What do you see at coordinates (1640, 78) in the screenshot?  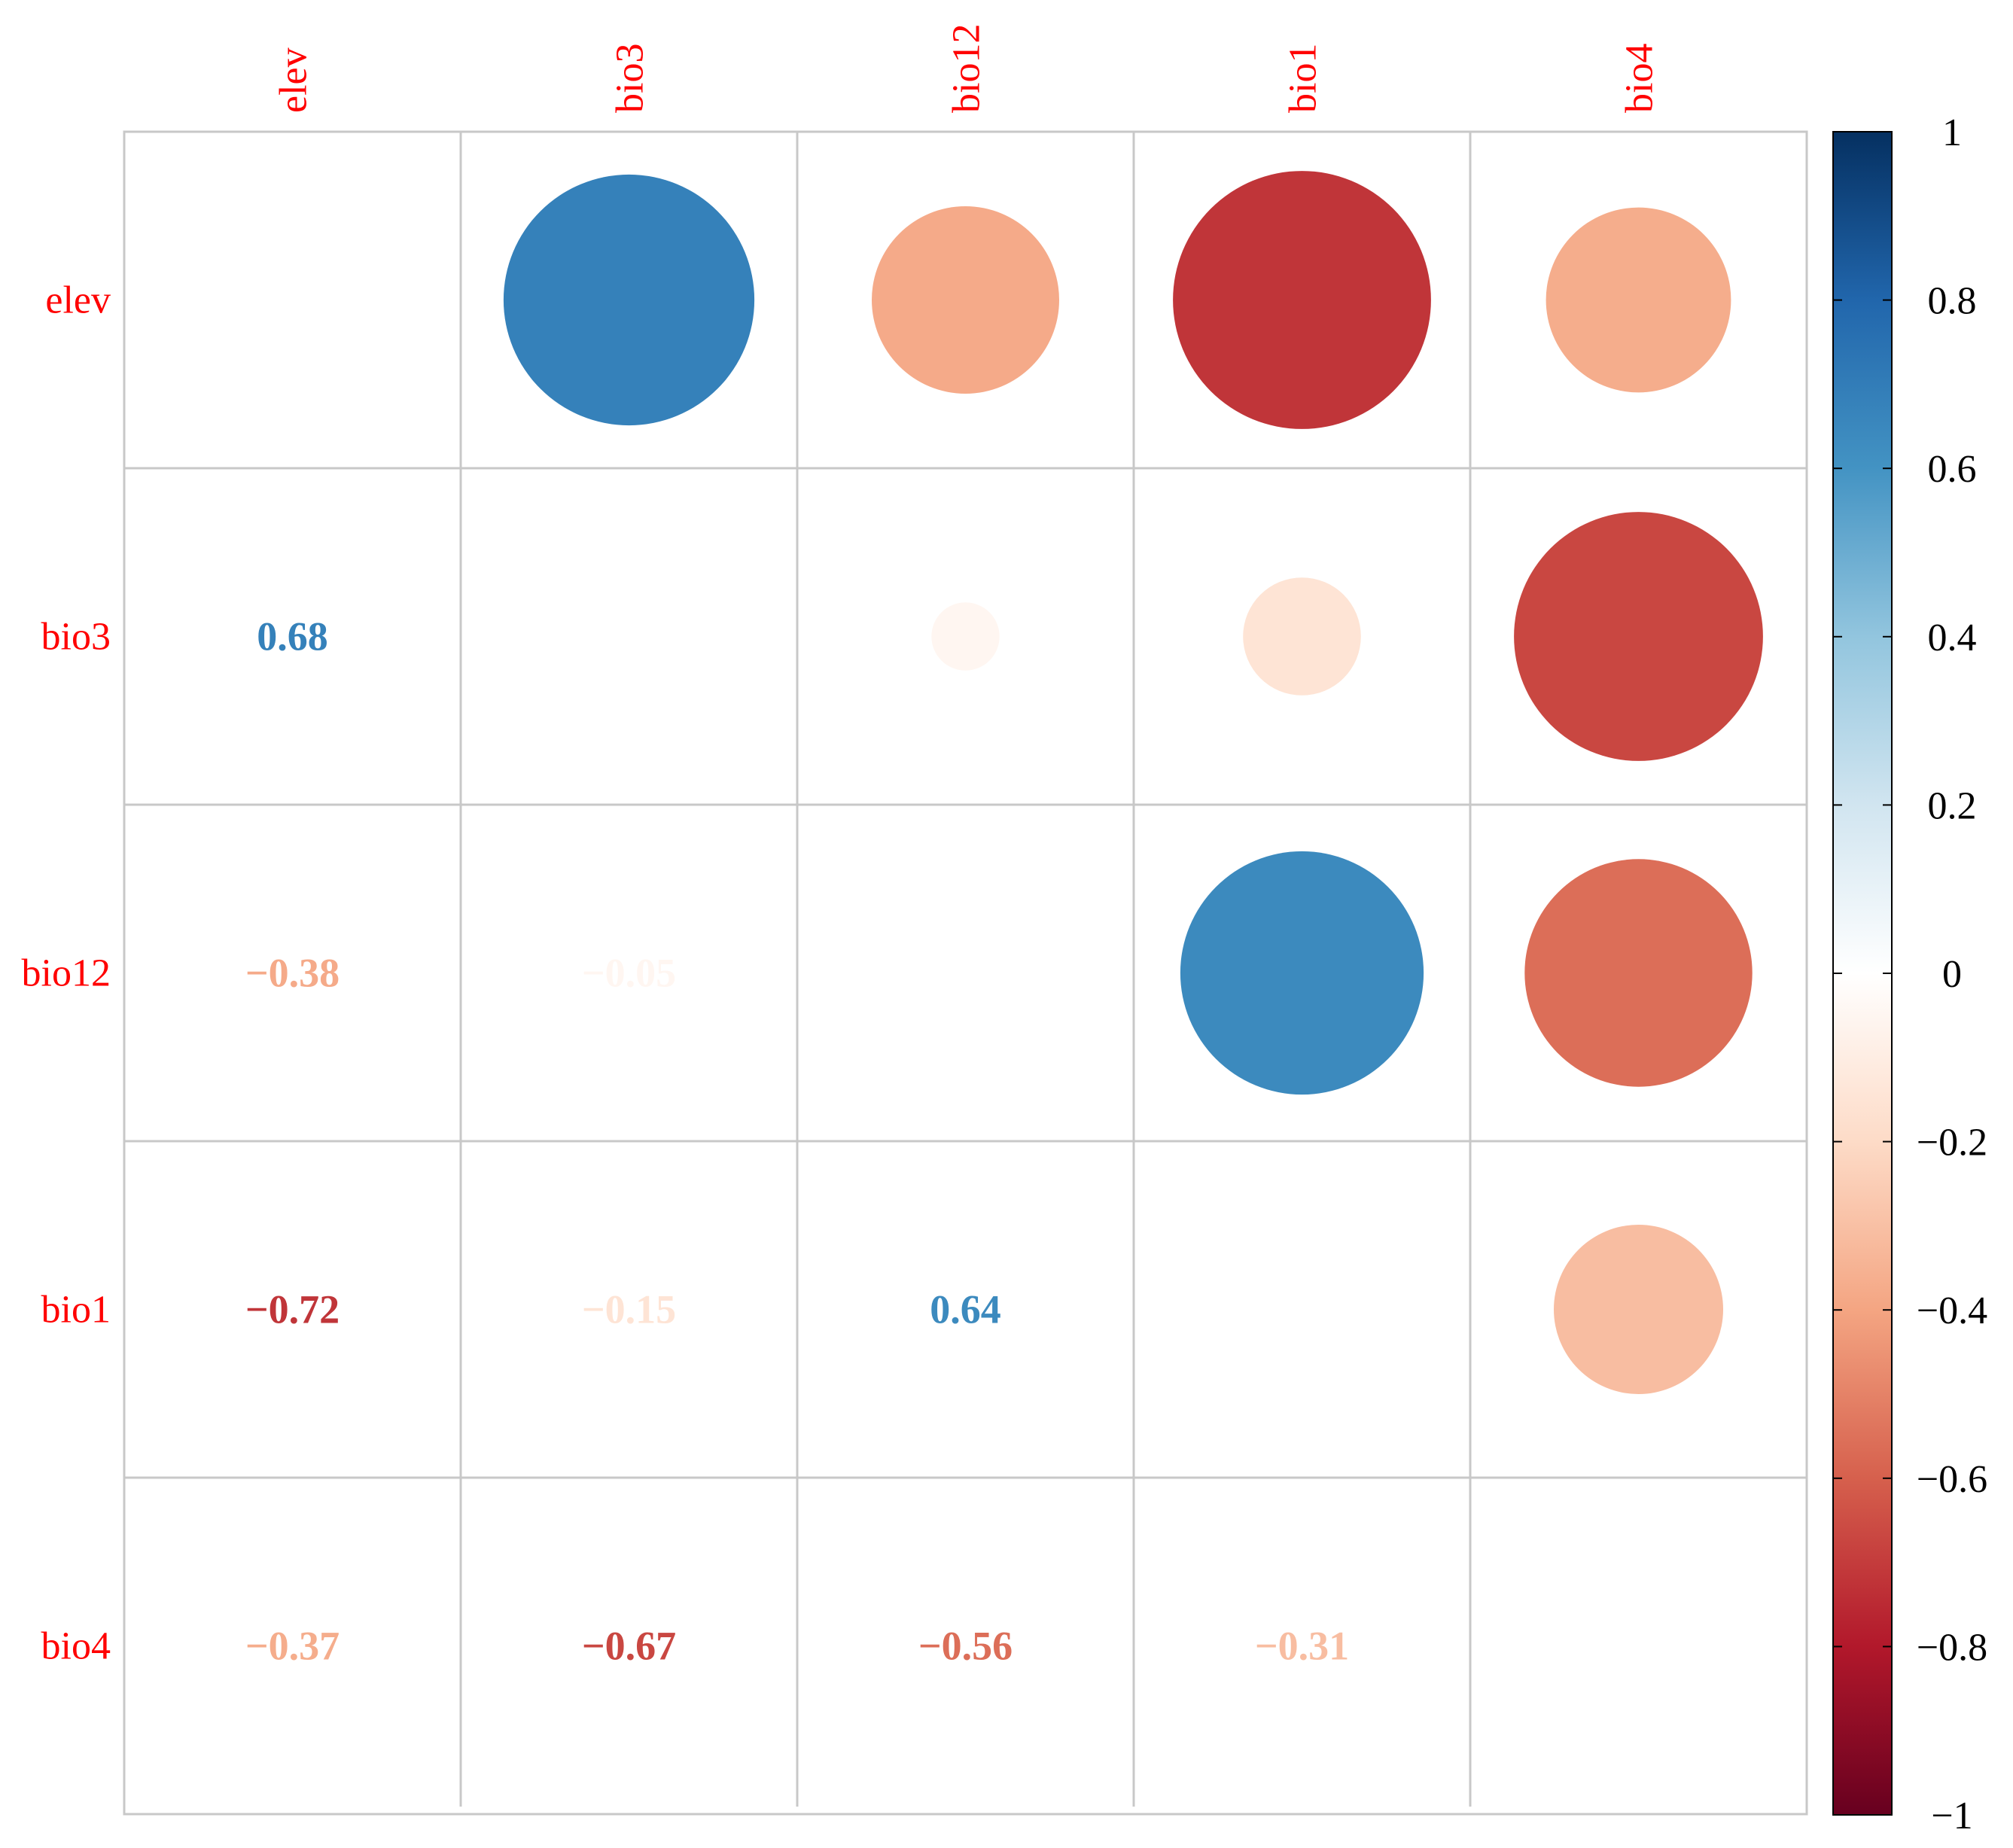 I see `column-label-bio4: bio4` at bounding box center [1640, 78].